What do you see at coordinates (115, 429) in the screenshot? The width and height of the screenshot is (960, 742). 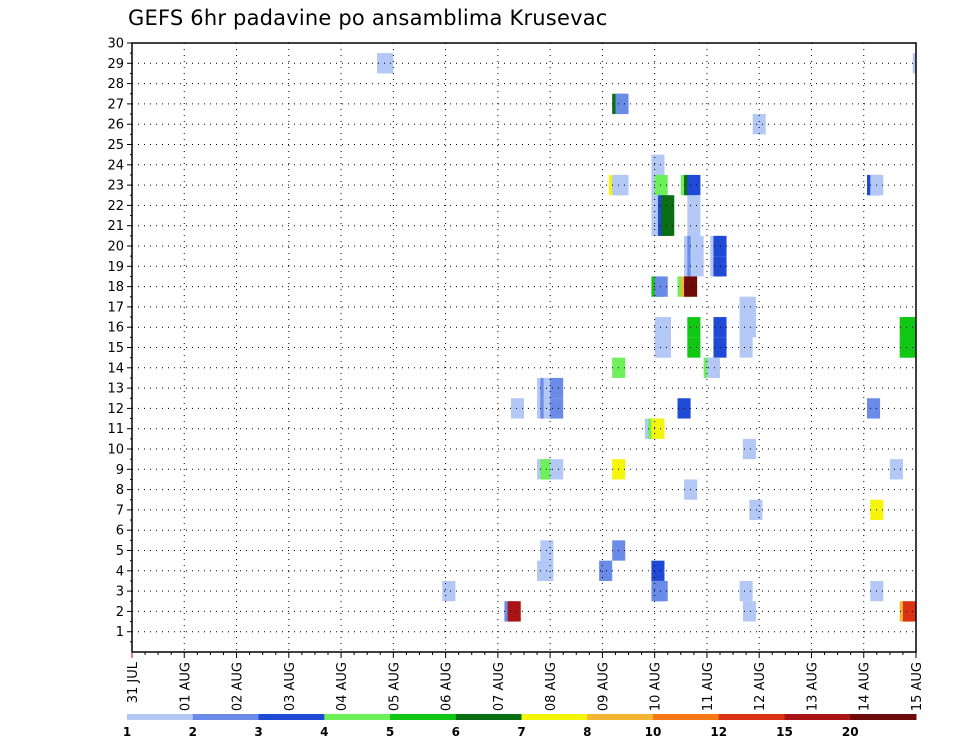 I see `y-tick-label: 11` at bounding box center [115, 429].